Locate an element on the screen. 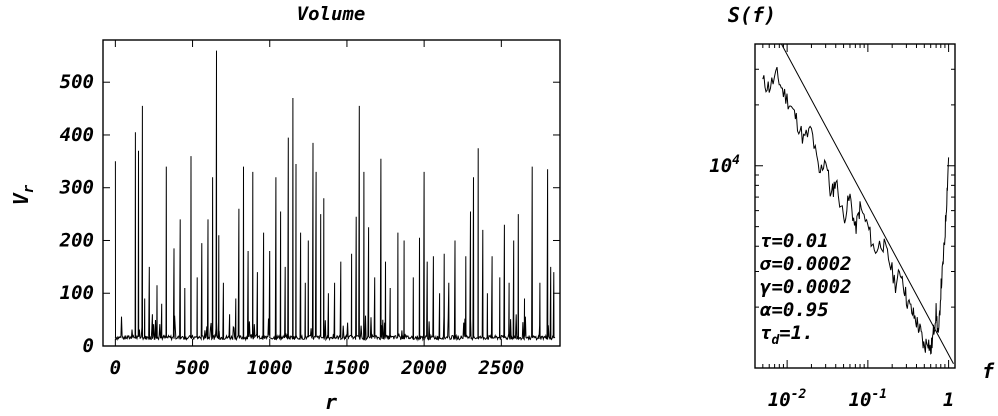  spectrum-y-label: S(f) is located at coordinates (752, 15).